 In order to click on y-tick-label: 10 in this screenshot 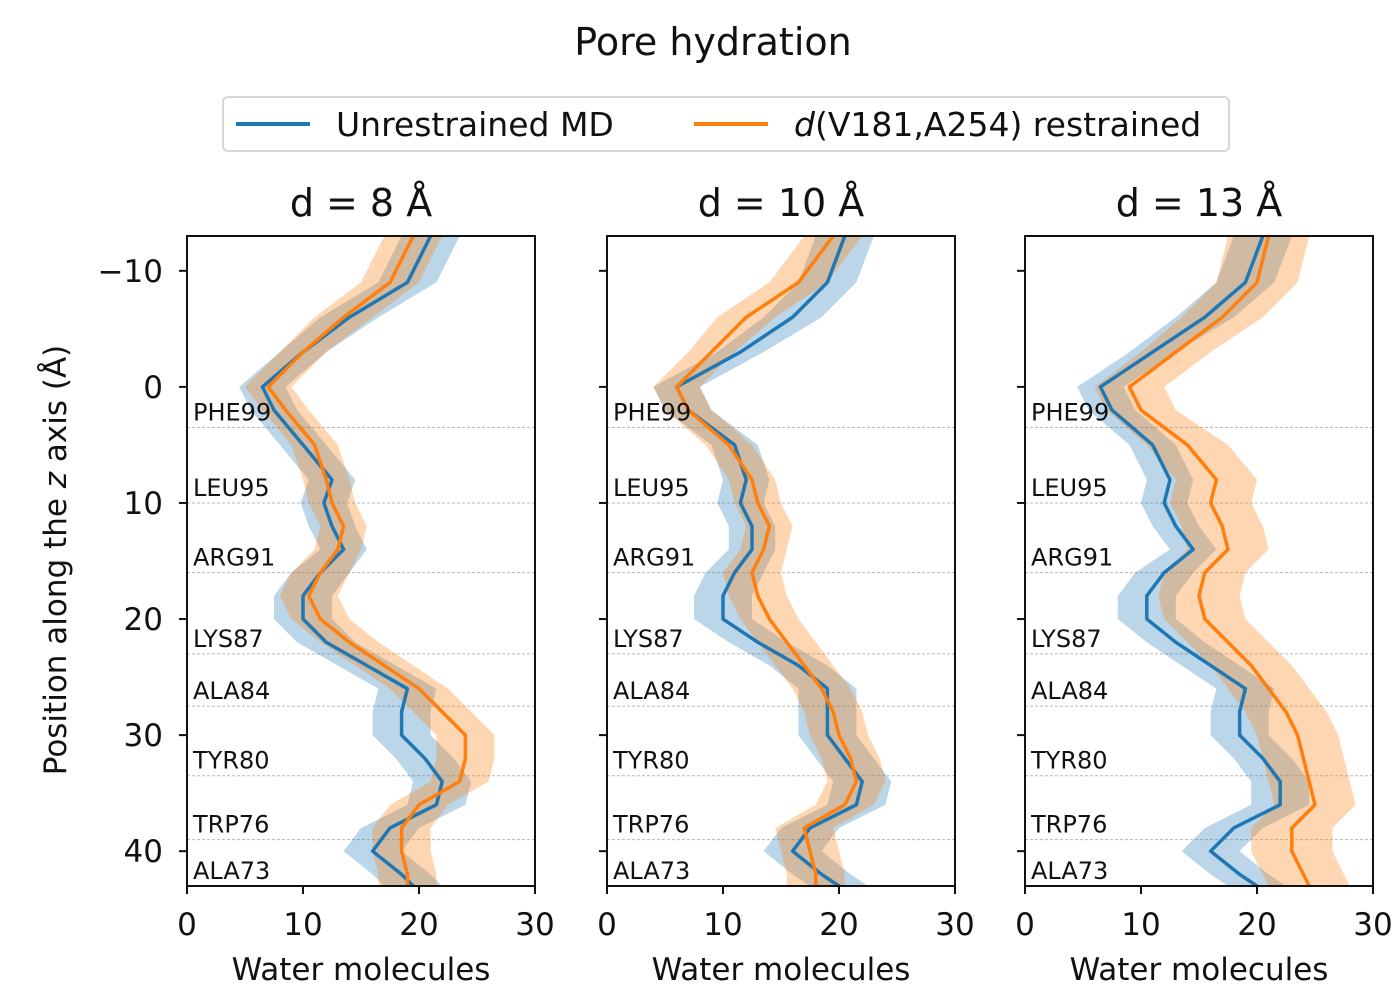, I will do `click(143, 504)`.